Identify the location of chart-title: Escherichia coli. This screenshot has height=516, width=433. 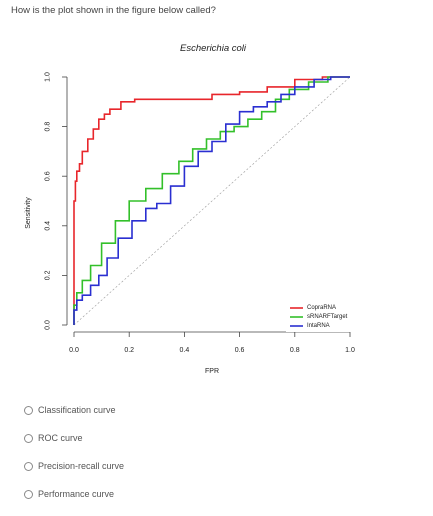
(213, 48).